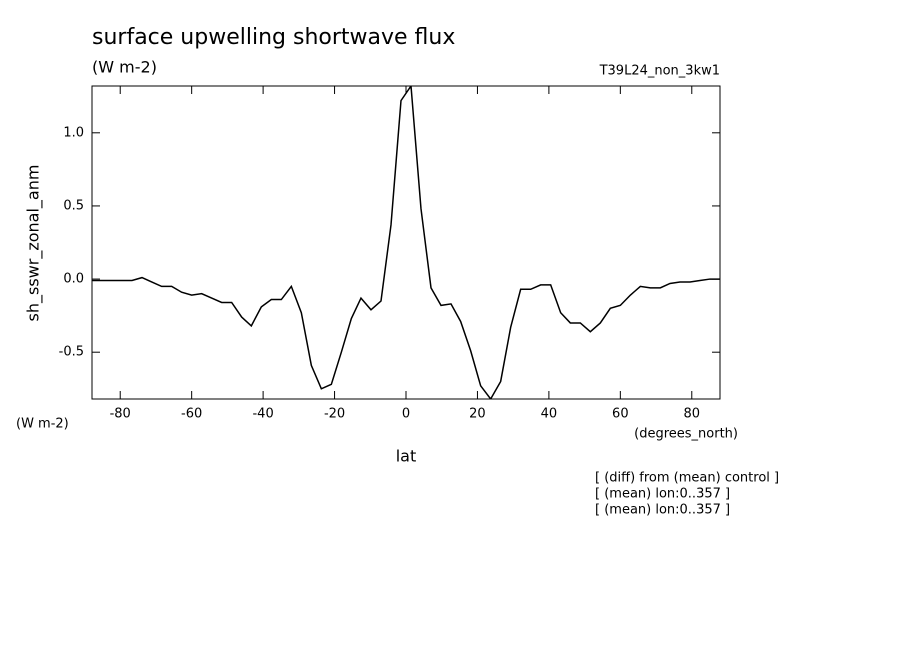 Image resolution: width=904 pixels, height=654 pixels. What do you see at coordinates (686, 434) in the screenshot?
I see `x-units: (degrees_north)` at bounding box center [686, 434].